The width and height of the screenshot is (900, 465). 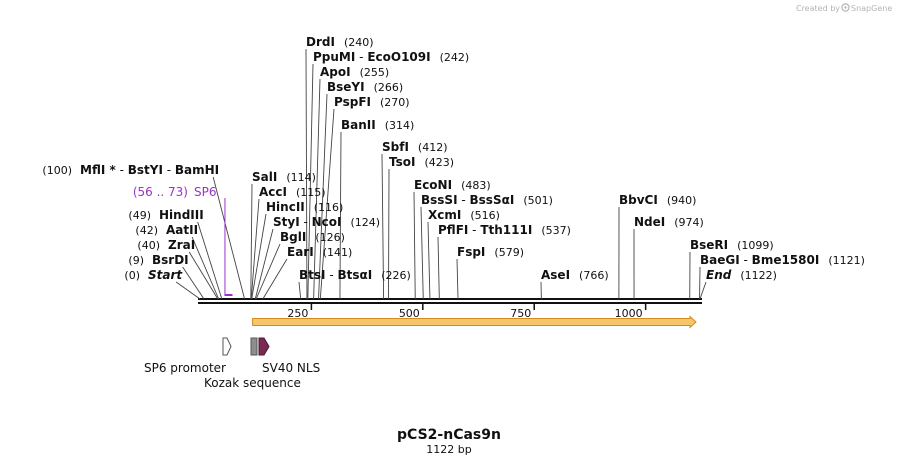 I want to click on credit-brand: SnapGene, so click(x=871, y=8).